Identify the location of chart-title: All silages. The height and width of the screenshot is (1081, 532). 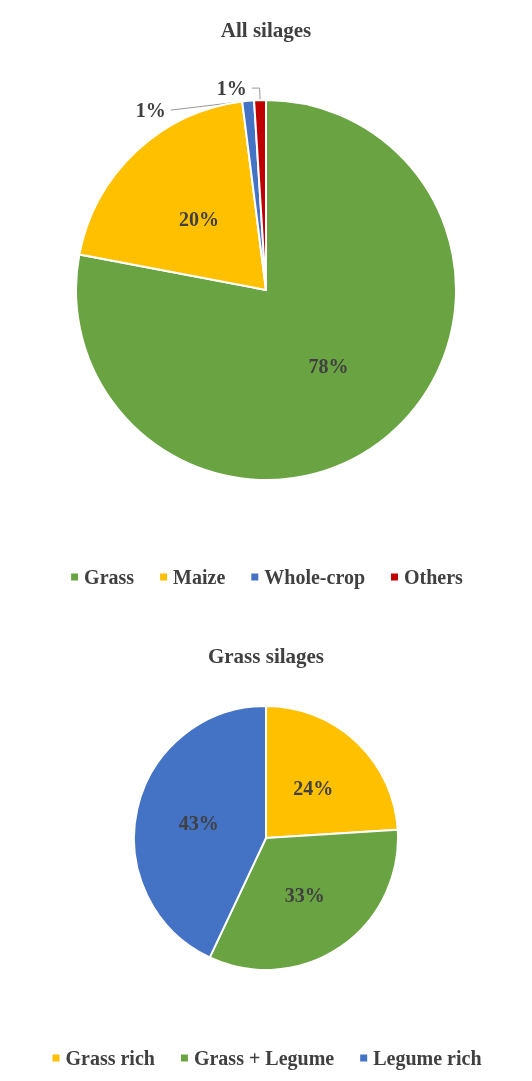
(266, 29).